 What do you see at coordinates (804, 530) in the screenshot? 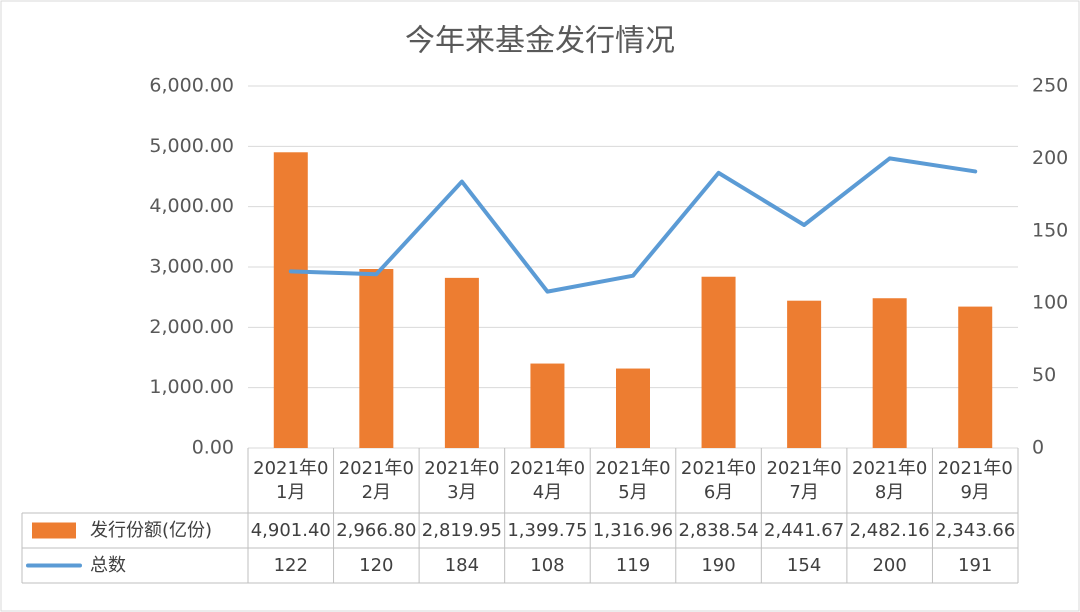
I see `table-value: 2,441.67` at bounding box center [804, 530].